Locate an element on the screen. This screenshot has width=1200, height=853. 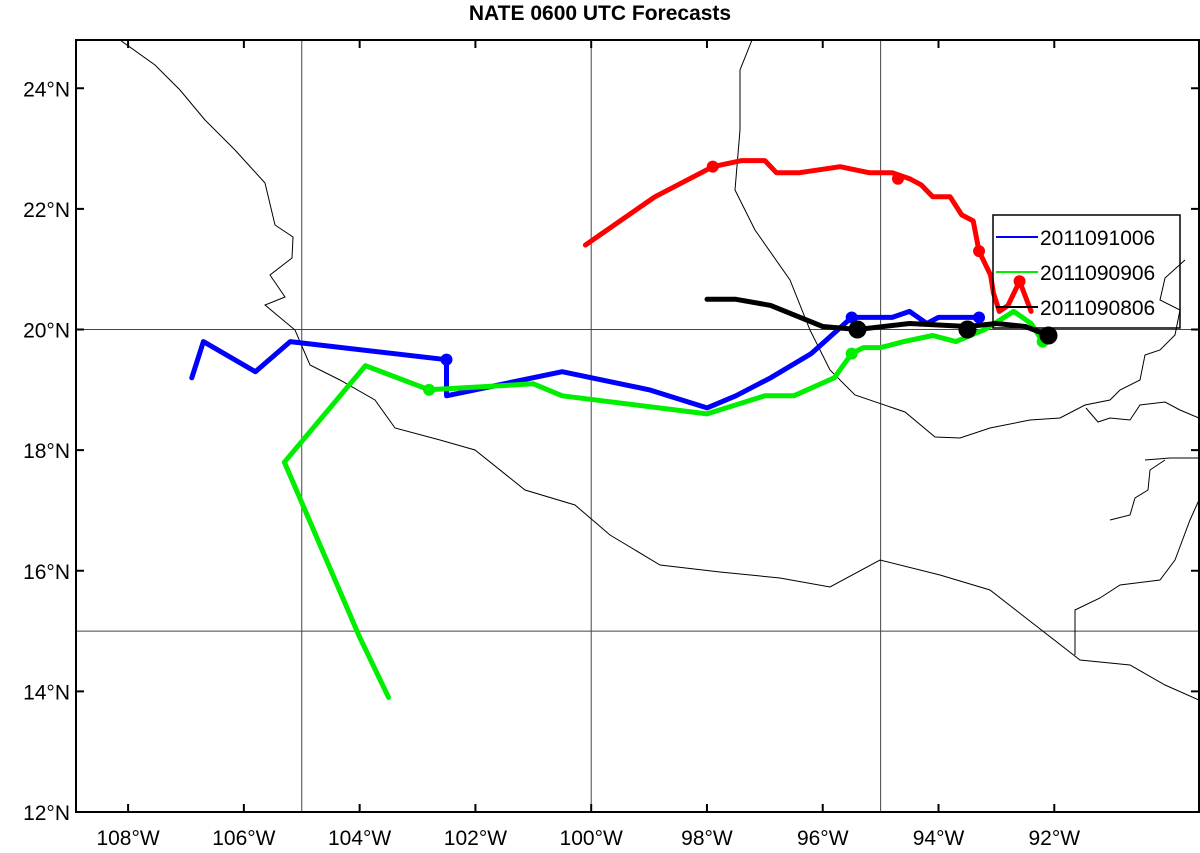
y-tick-label: 20°N is located at coordinates (46, 331).